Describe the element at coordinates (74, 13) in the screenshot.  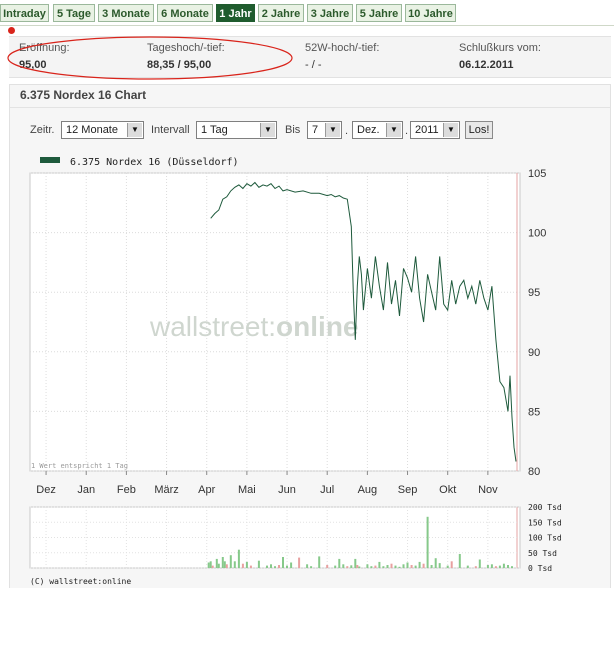
I see `tab-5-tage: 5 Tage` at that location.